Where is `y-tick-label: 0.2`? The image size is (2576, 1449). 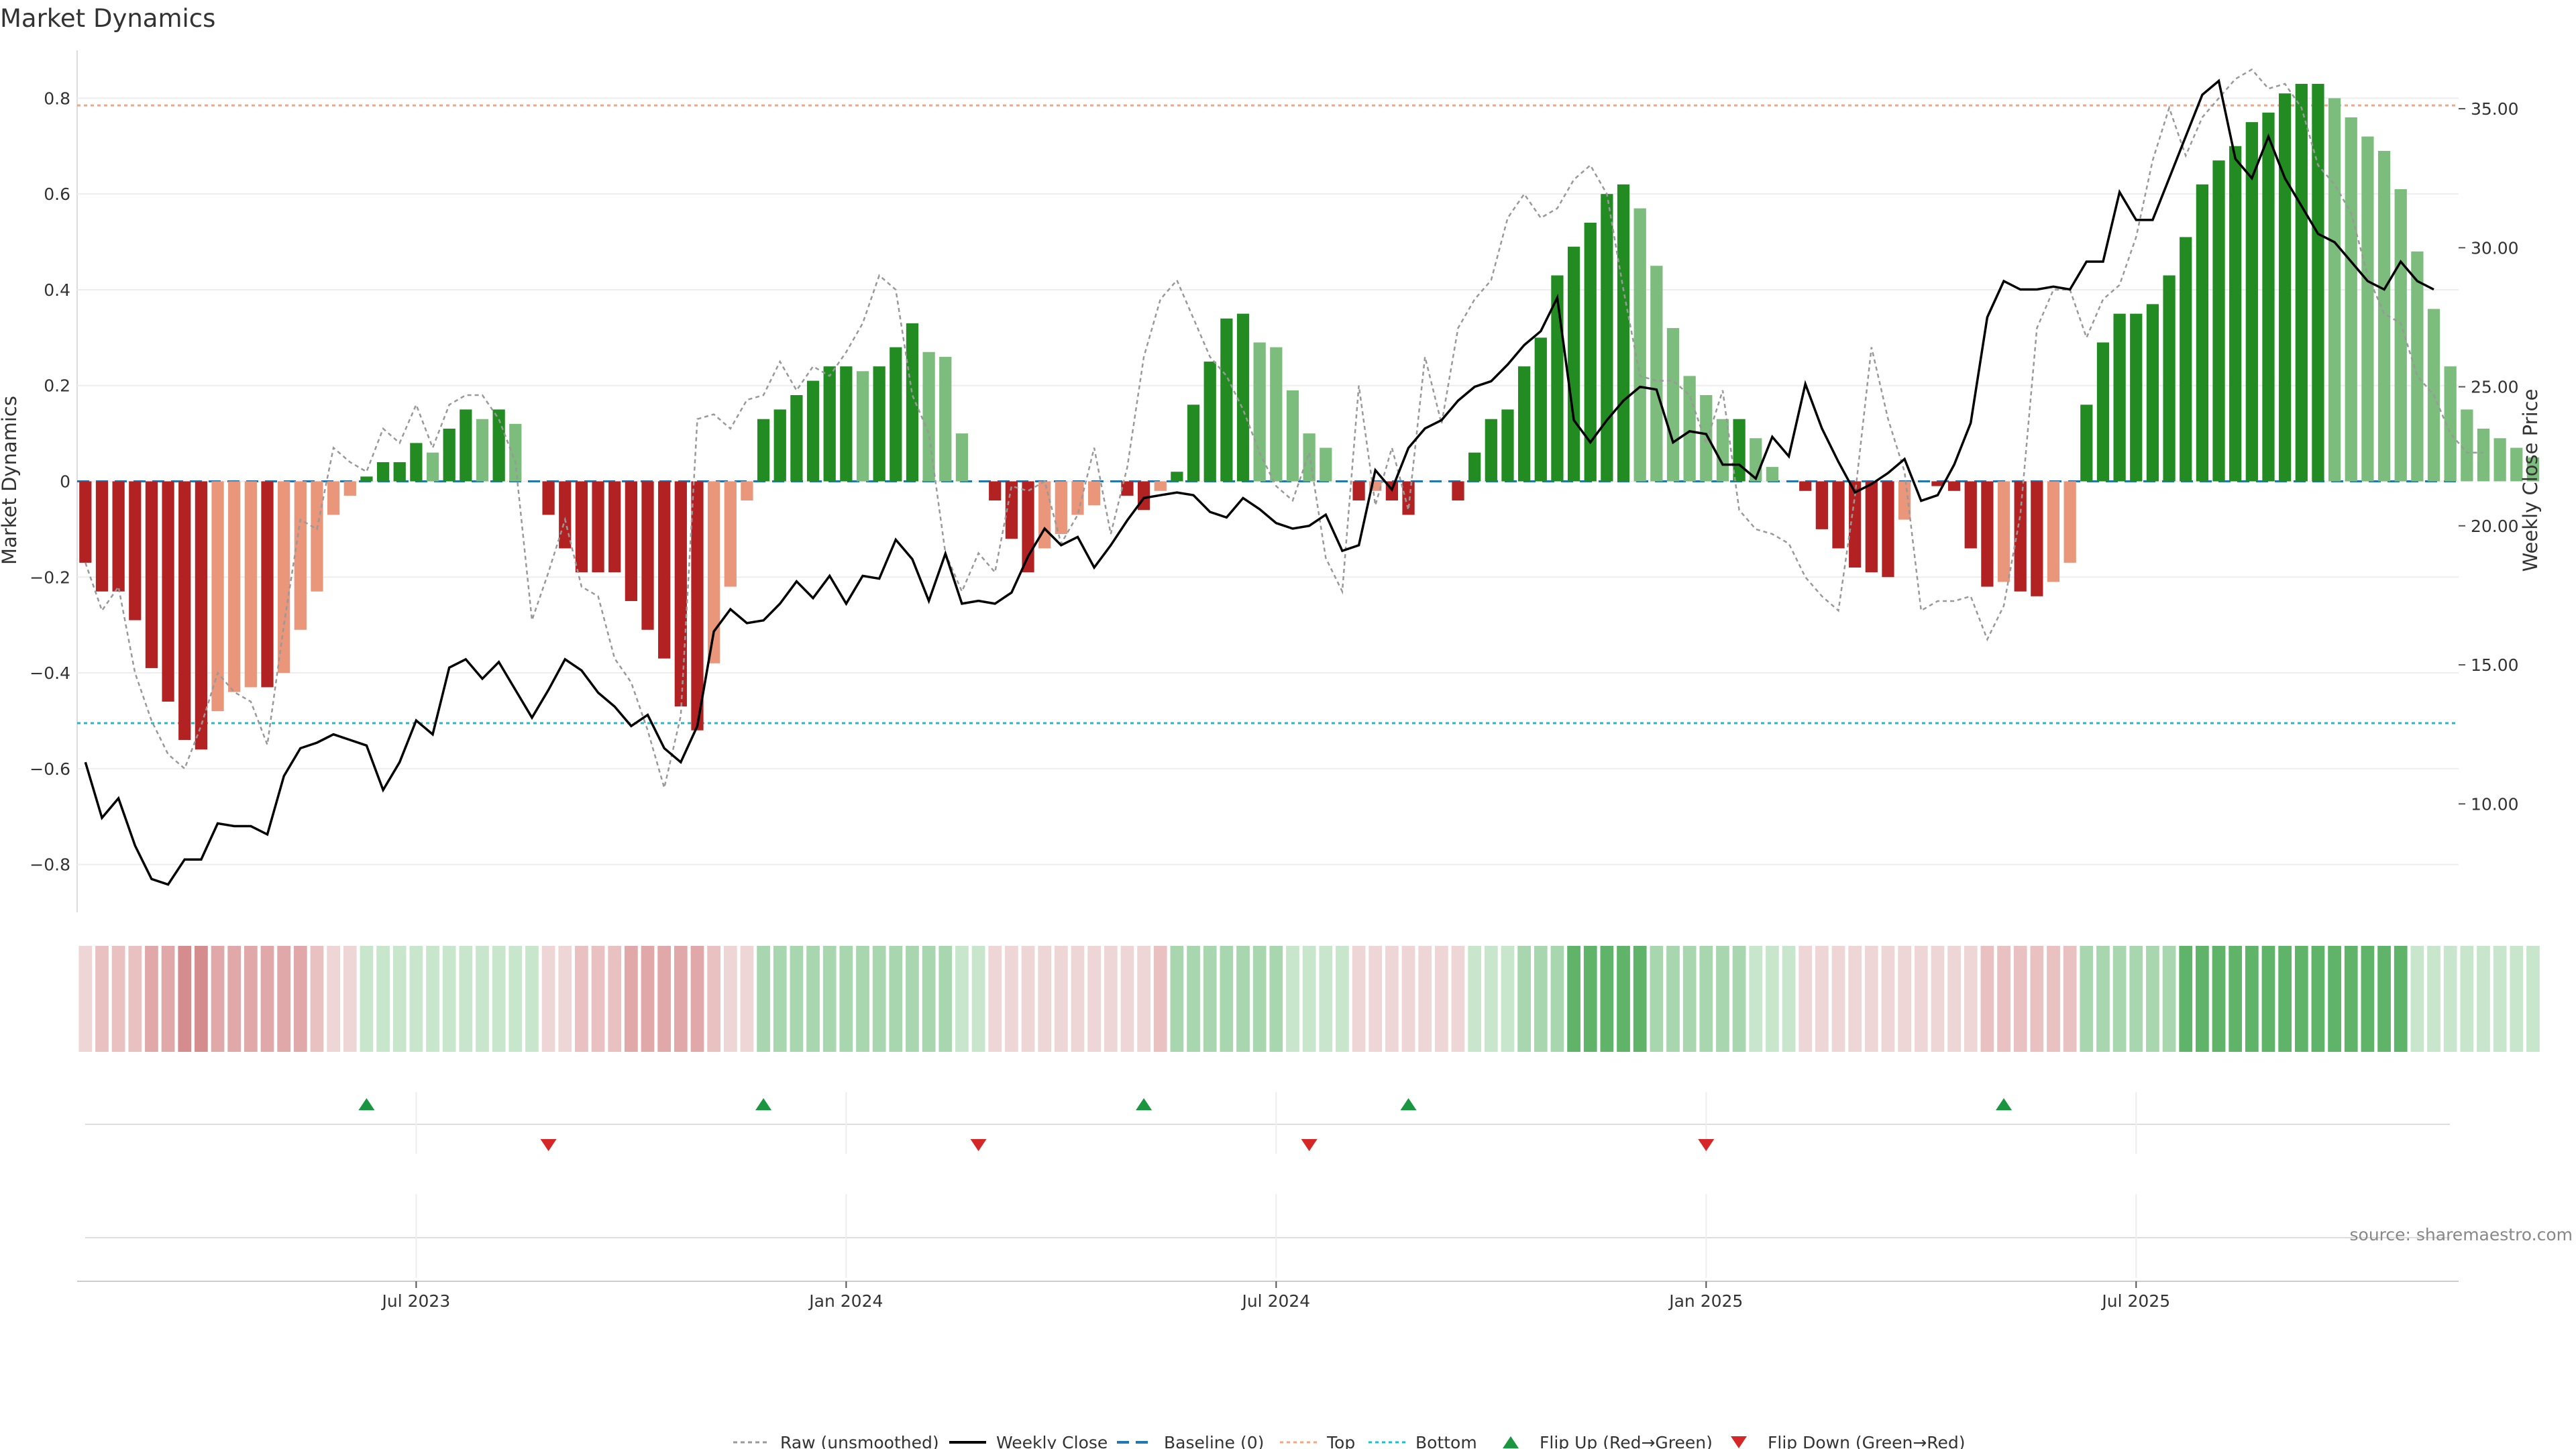 y-tick-label: 0.2 is located at coordinates (57, 386).